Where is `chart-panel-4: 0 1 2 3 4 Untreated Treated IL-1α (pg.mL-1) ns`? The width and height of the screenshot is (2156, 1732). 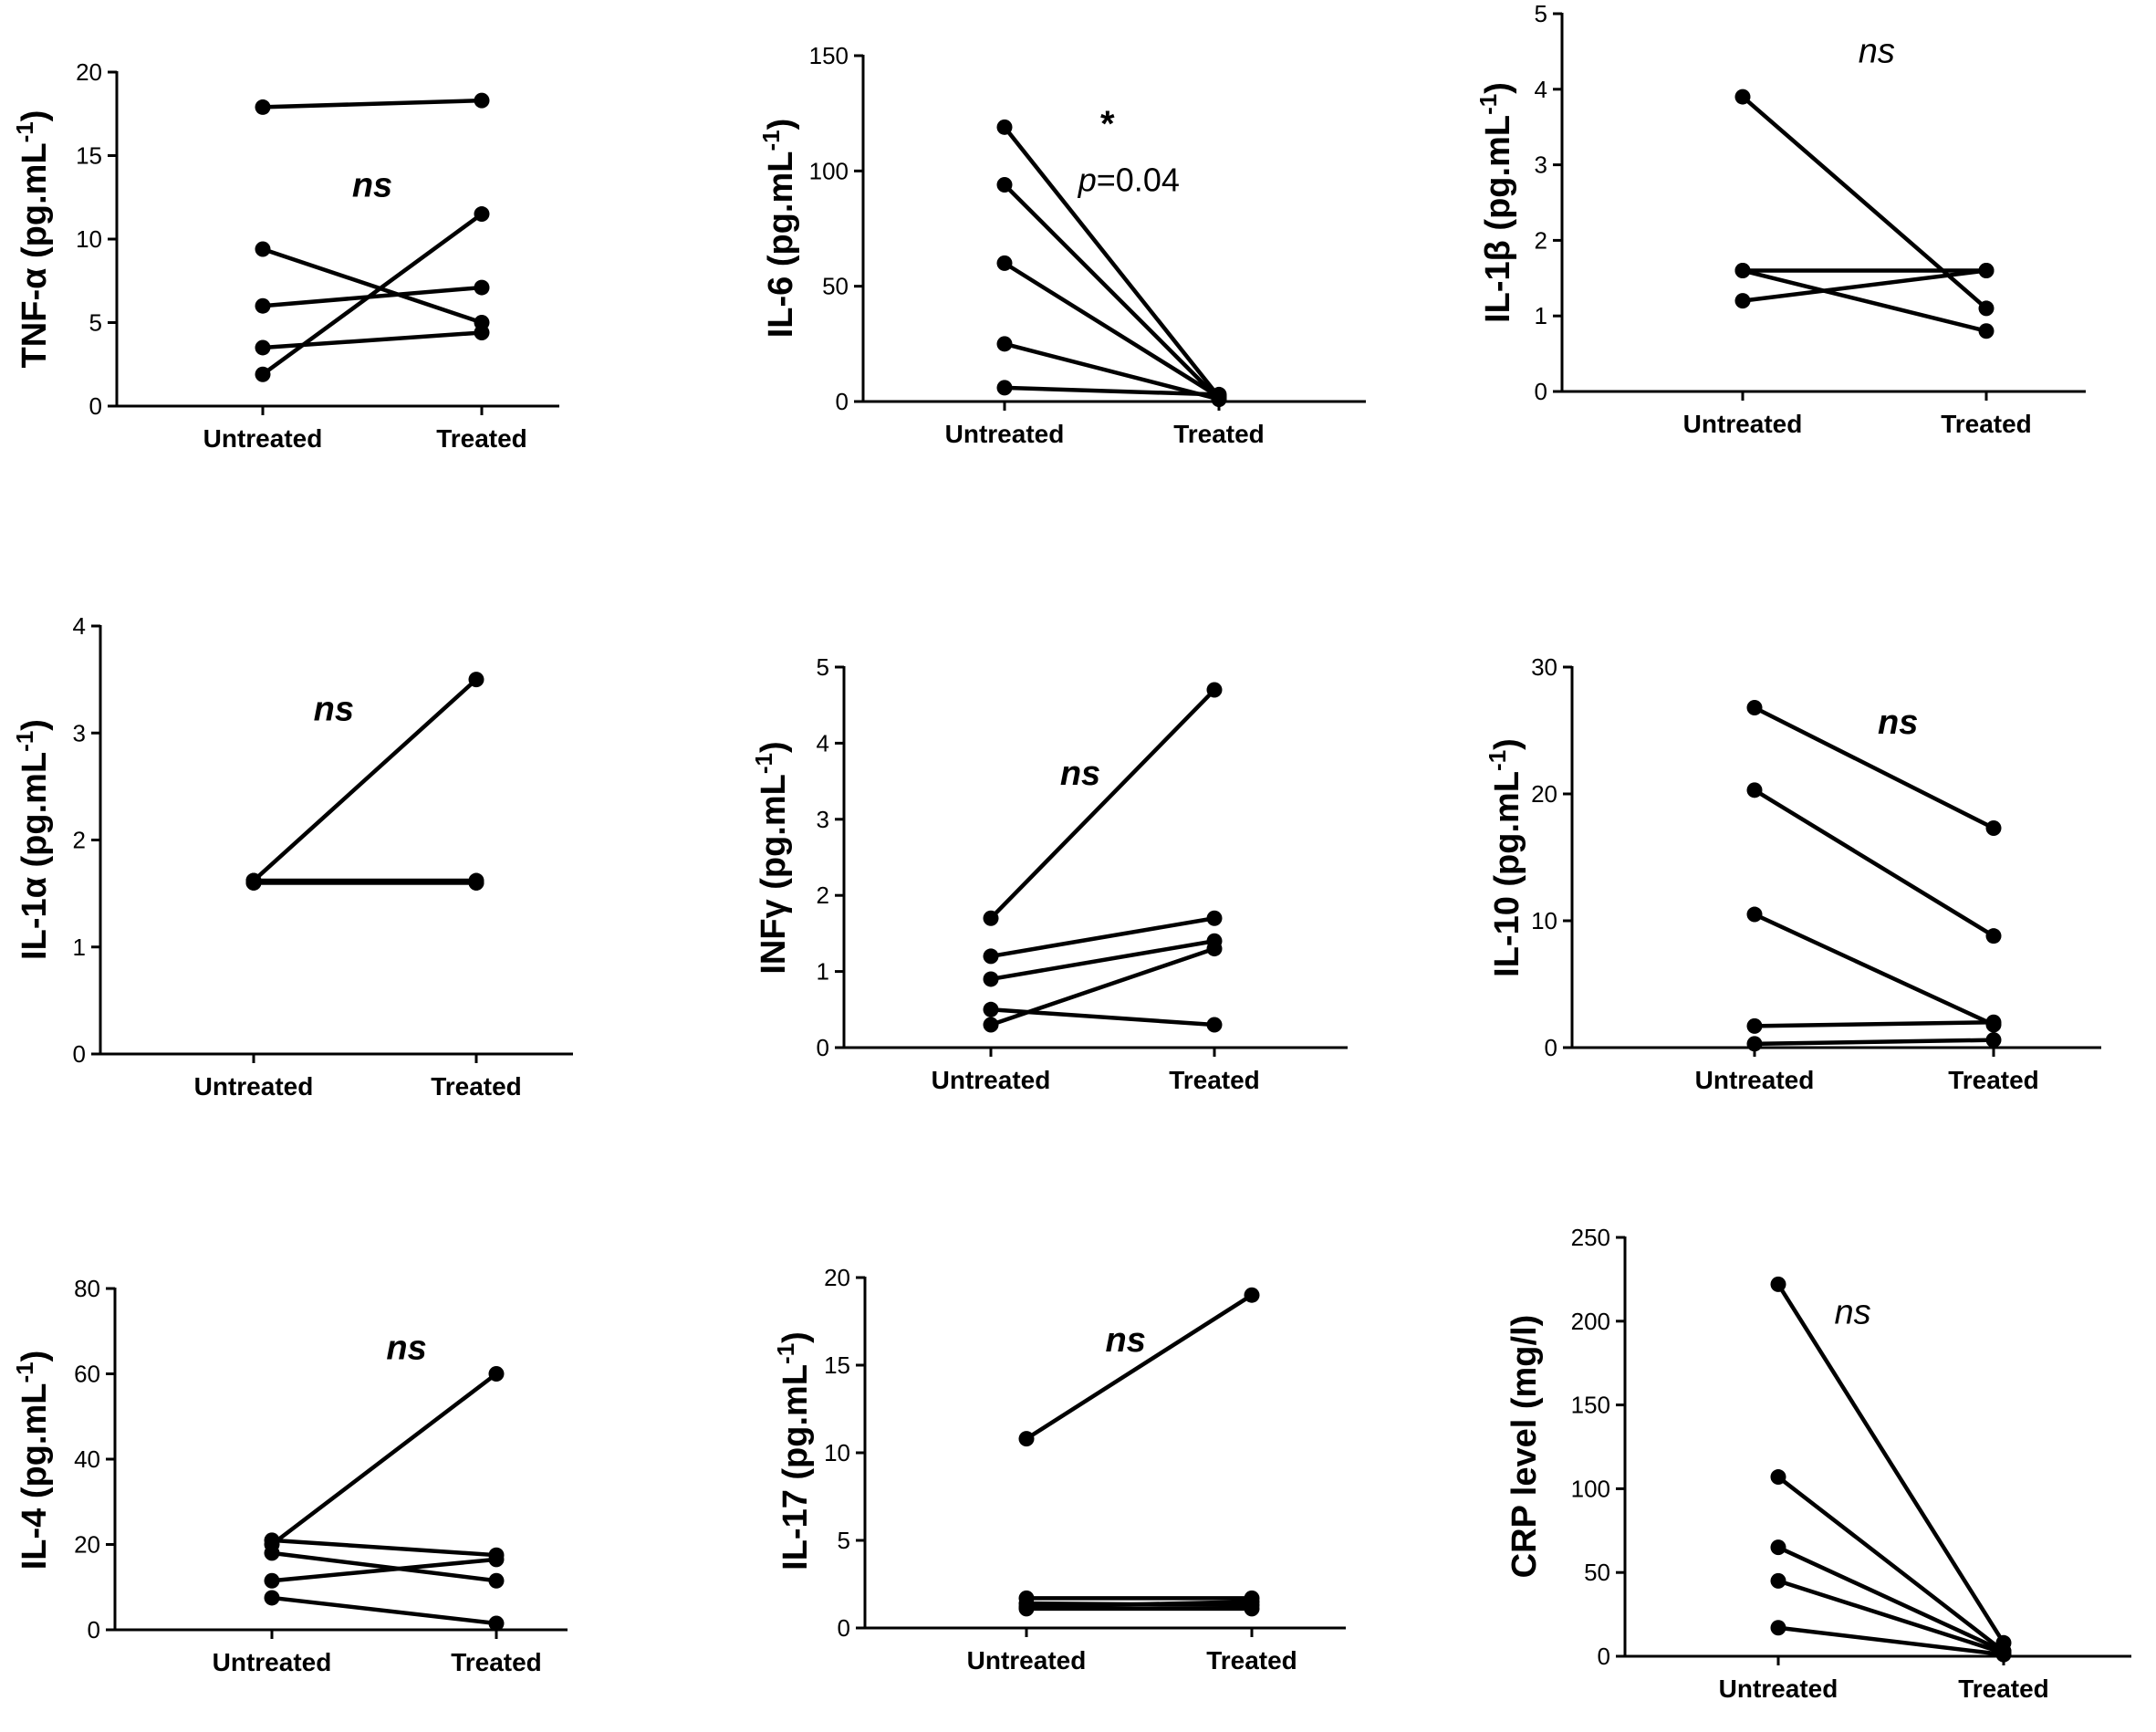 chart-panel-4: 0 1 2 3 4 Untreated Treated IL-1α (pg.mL-1) ns is located at coordinates (292, 856).